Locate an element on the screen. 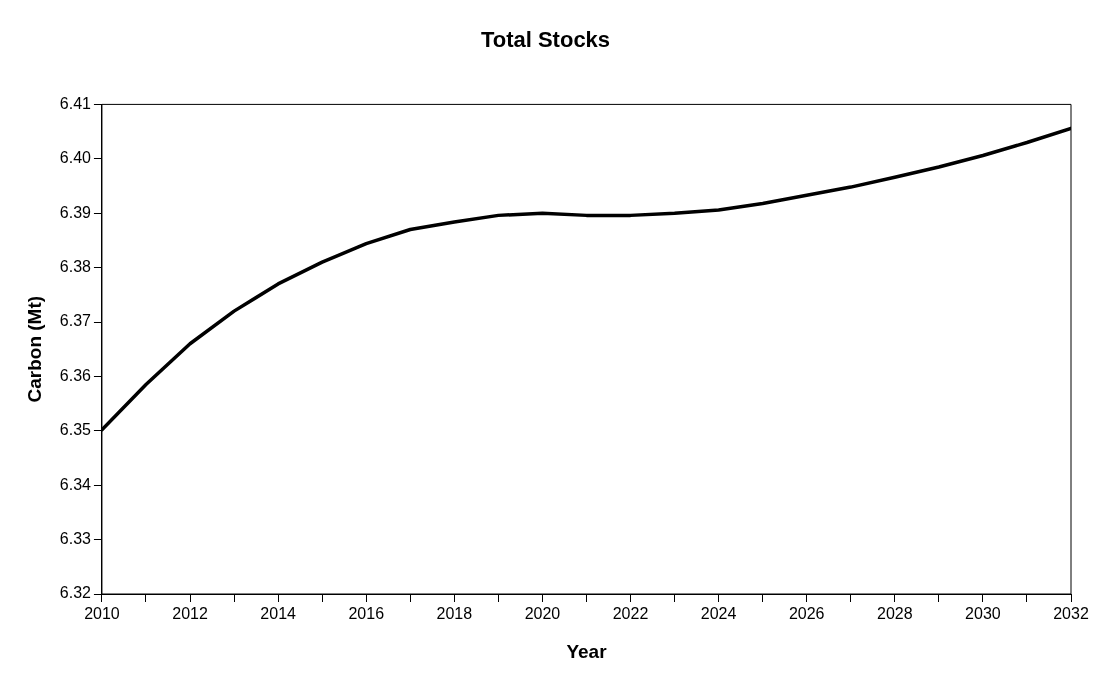 This screenshot has width=1099, height=678. y-tick-label: 6.33 is located at coordinates (75, 539).